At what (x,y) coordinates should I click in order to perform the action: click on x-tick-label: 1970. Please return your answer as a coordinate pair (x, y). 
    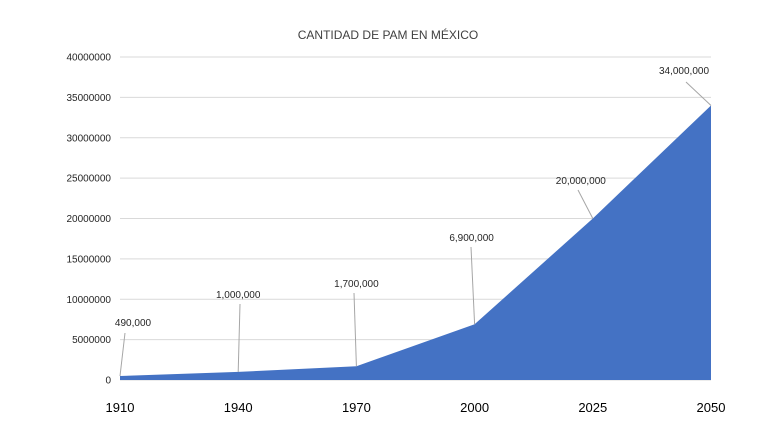
    Looking at the image, I should click on (356, 407).